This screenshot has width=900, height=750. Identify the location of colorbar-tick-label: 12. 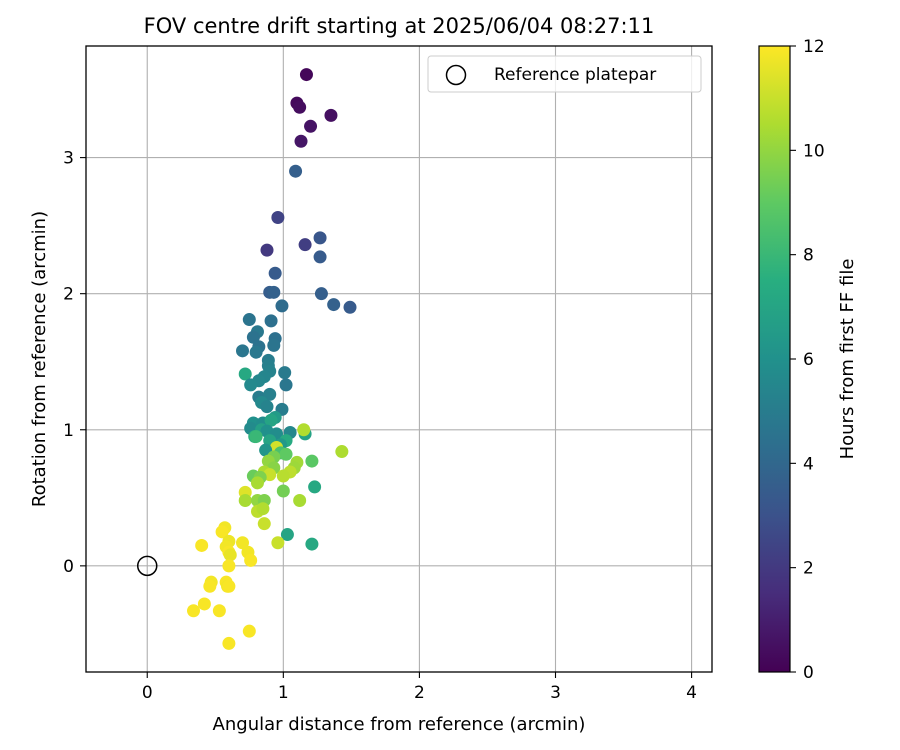
(814, 47).